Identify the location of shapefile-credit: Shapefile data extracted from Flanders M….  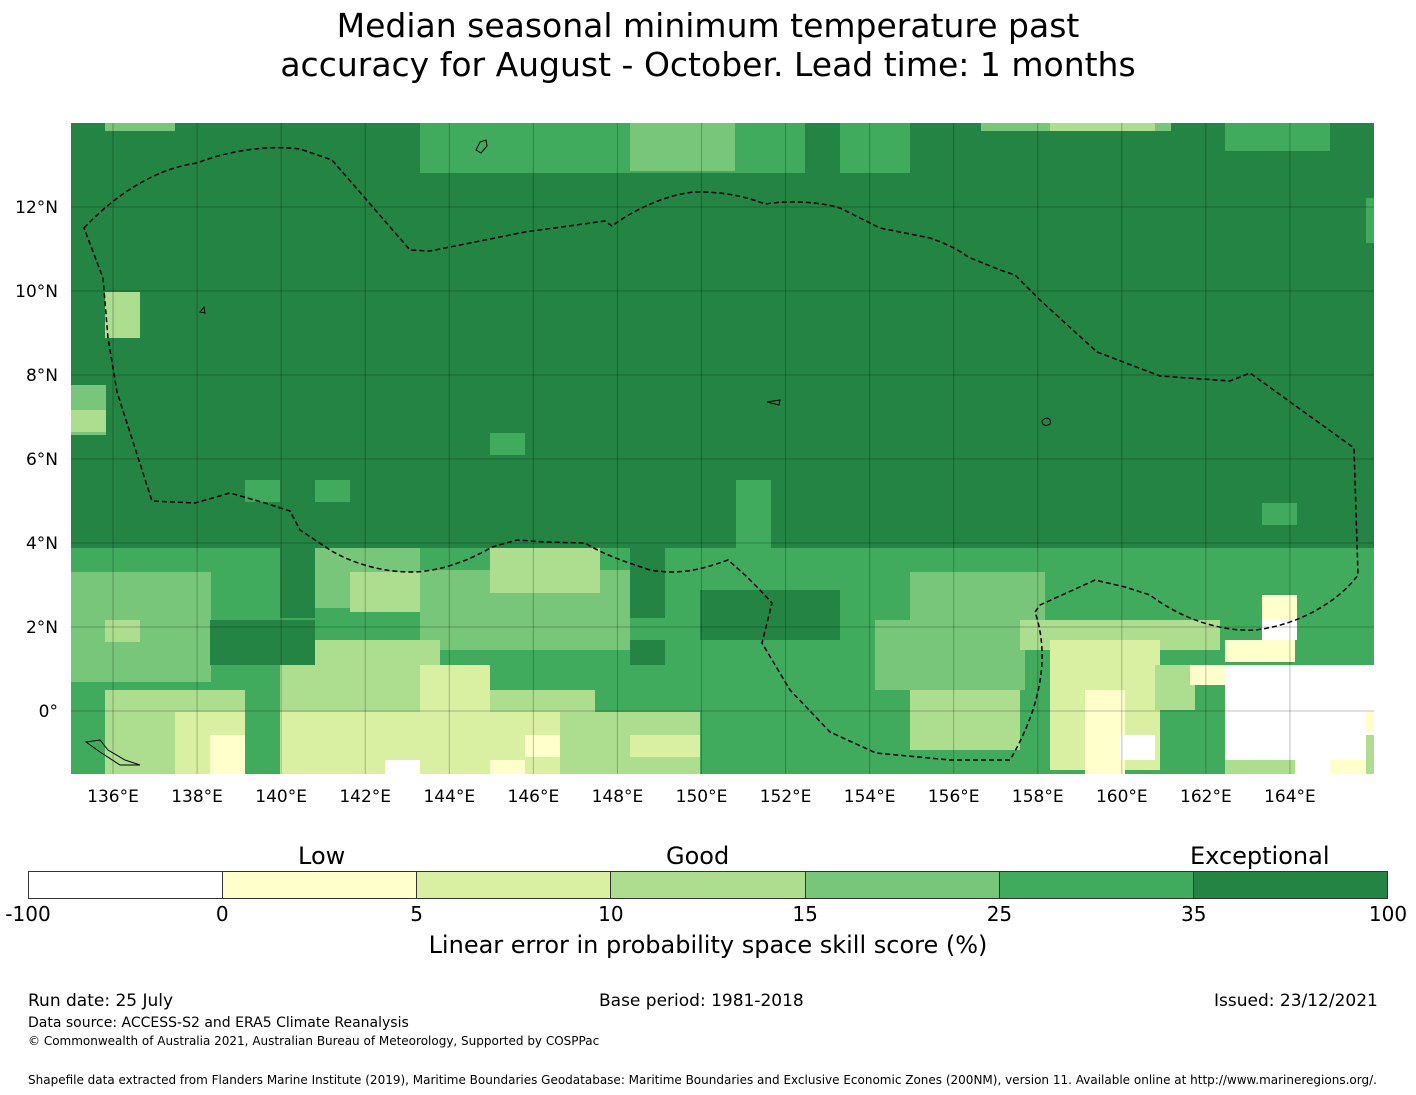
(702, 1080).